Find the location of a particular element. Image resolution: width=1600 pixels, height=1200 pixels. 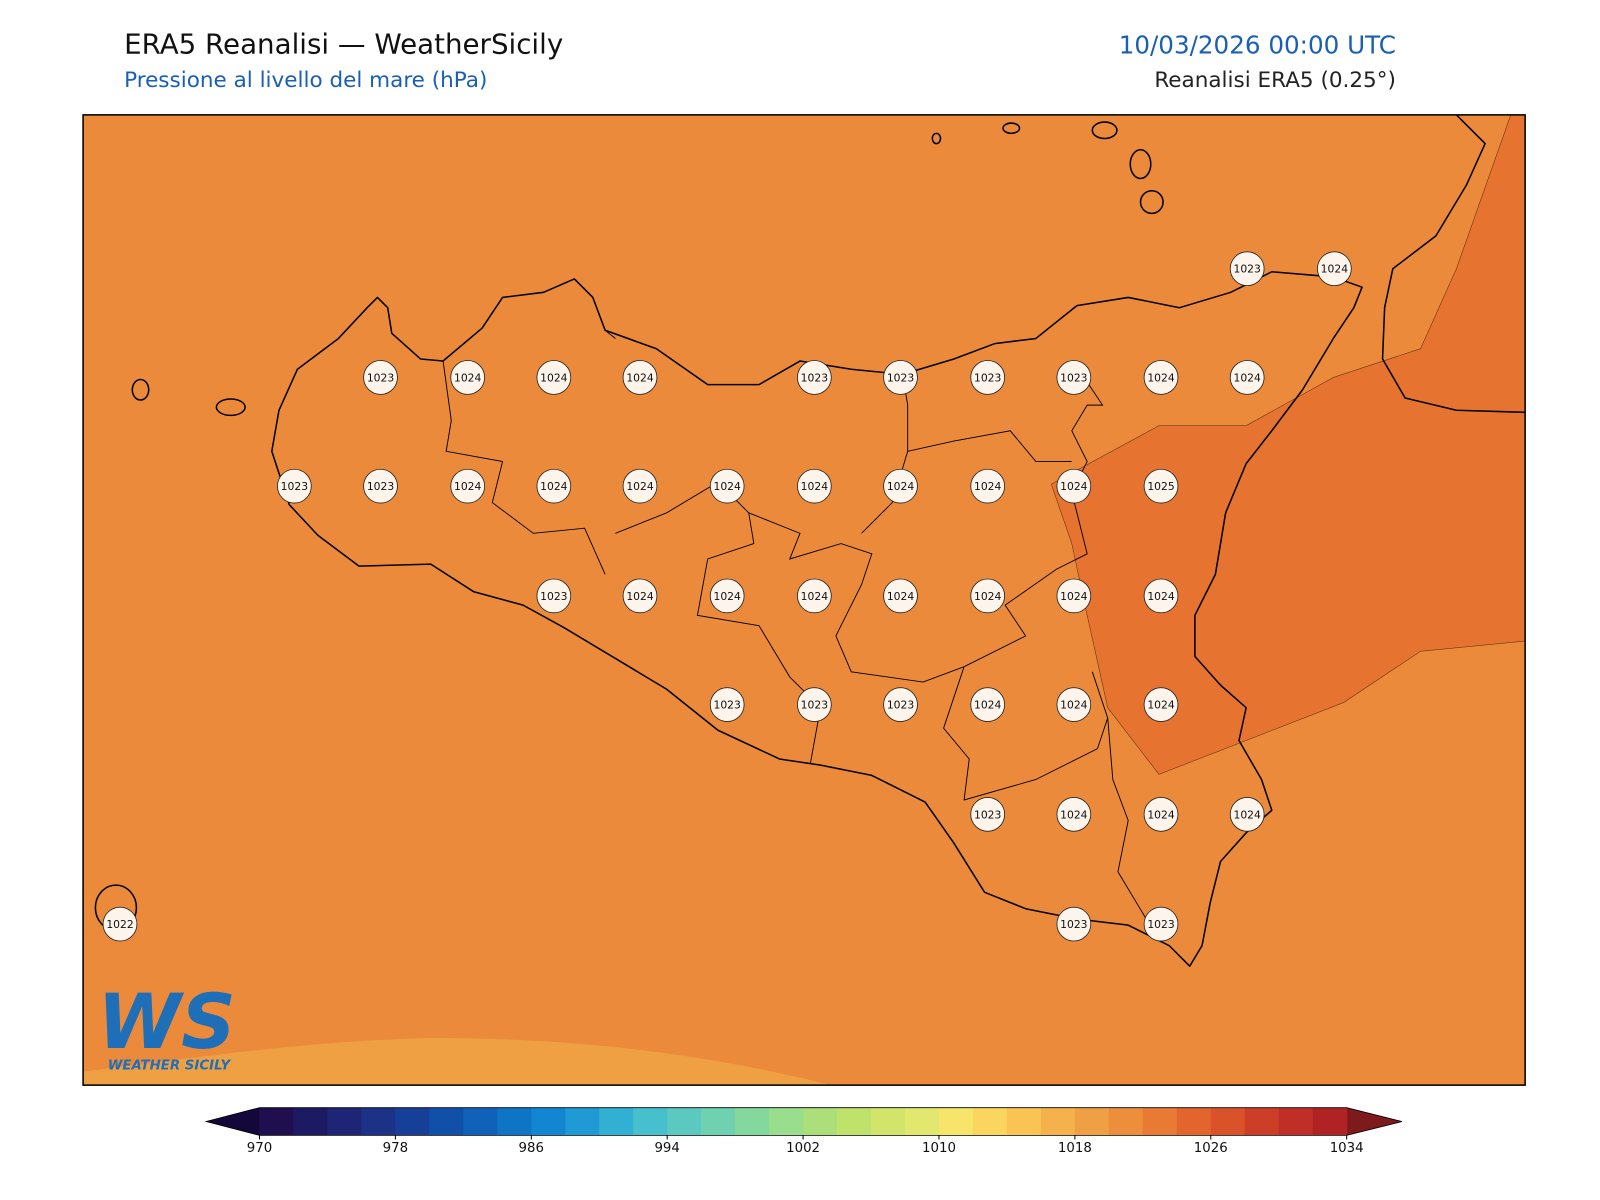

date: 10/03/2026 00:00 UTC is located at coordinates (1257, 44).